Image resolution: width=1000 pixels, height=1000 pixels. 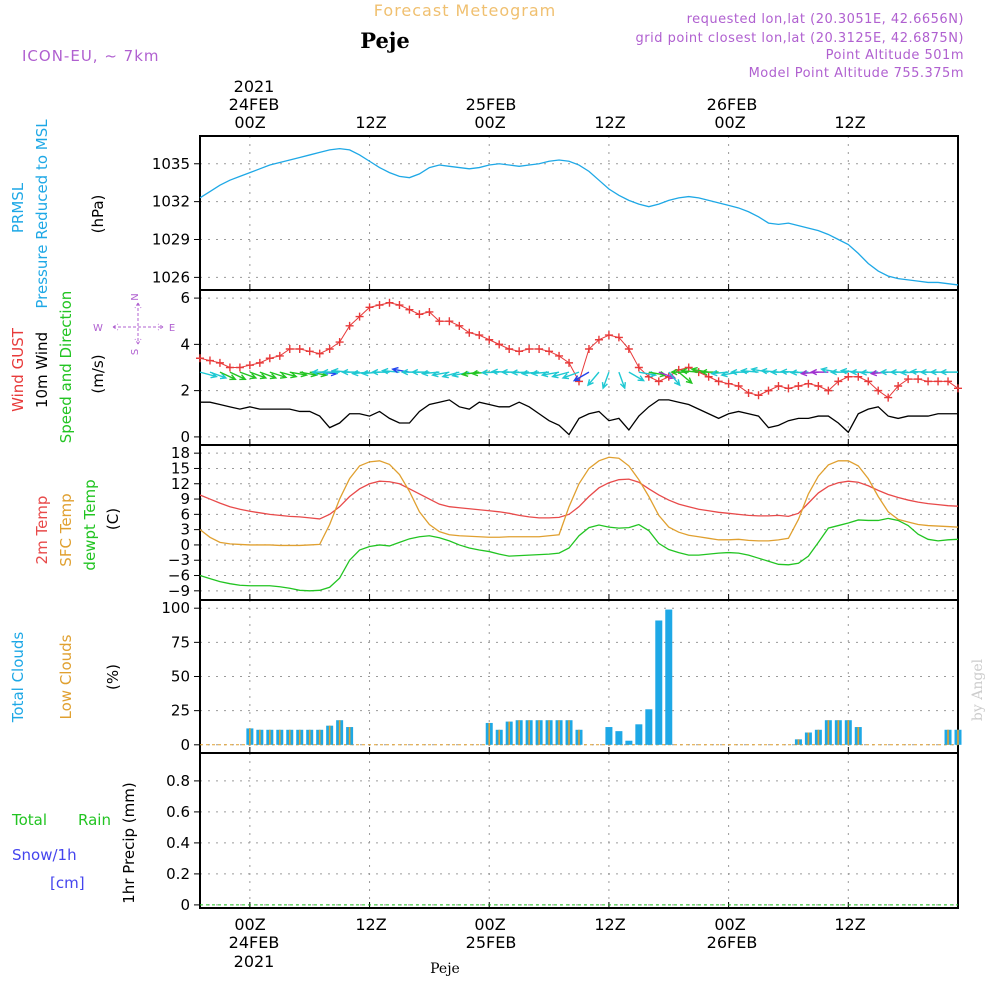 I want to click on ytick-label-2-3: 0, so click(x=185, y=545).